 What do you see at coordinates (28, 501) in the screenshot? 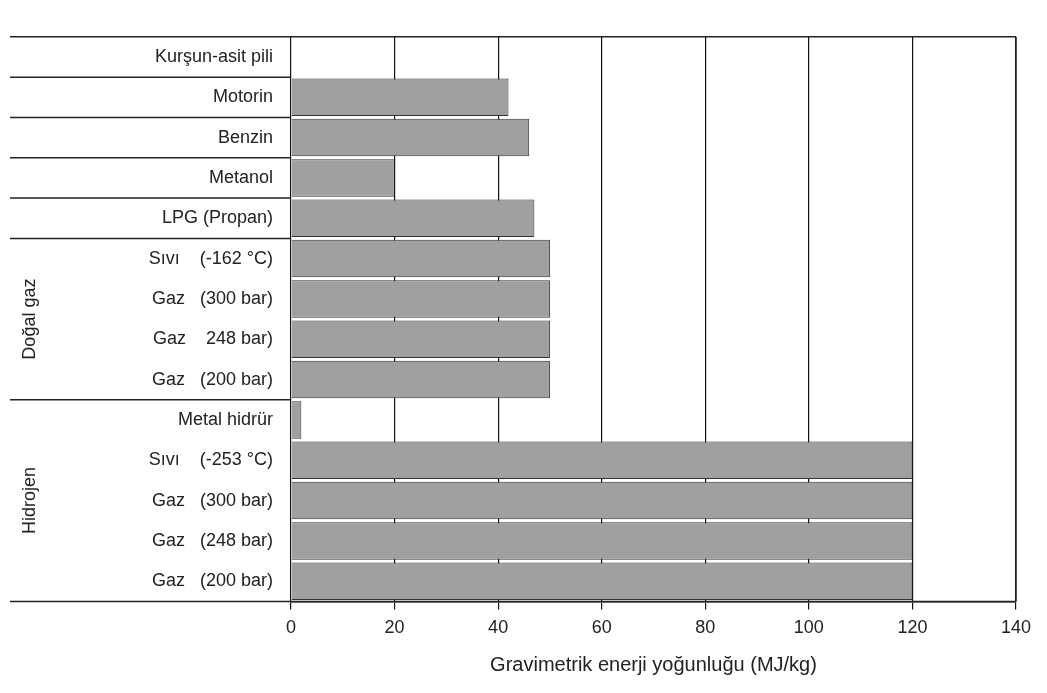
I see `text: Hidrojen` at bounding box center [28, 501].